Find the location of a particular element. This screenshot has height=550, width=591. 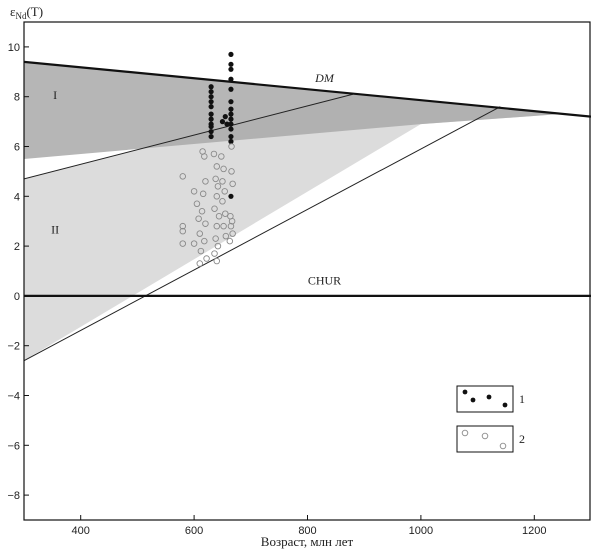

y-axis-title-main: ε is located at coordinates (13, 11).